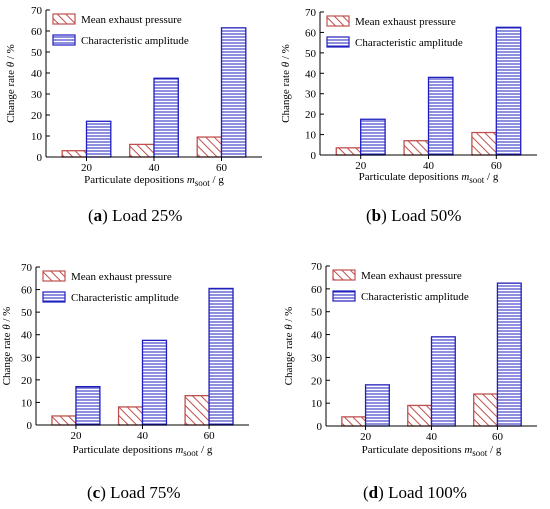  I want to click on caption-text: Load 25%, so click(147, 215).